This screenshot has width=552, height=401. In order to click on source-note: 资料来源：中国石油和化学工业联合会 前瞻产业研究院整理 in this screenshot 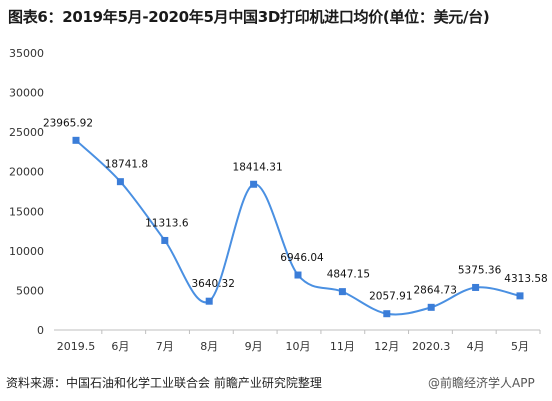, I will do `click(164, 383)`.